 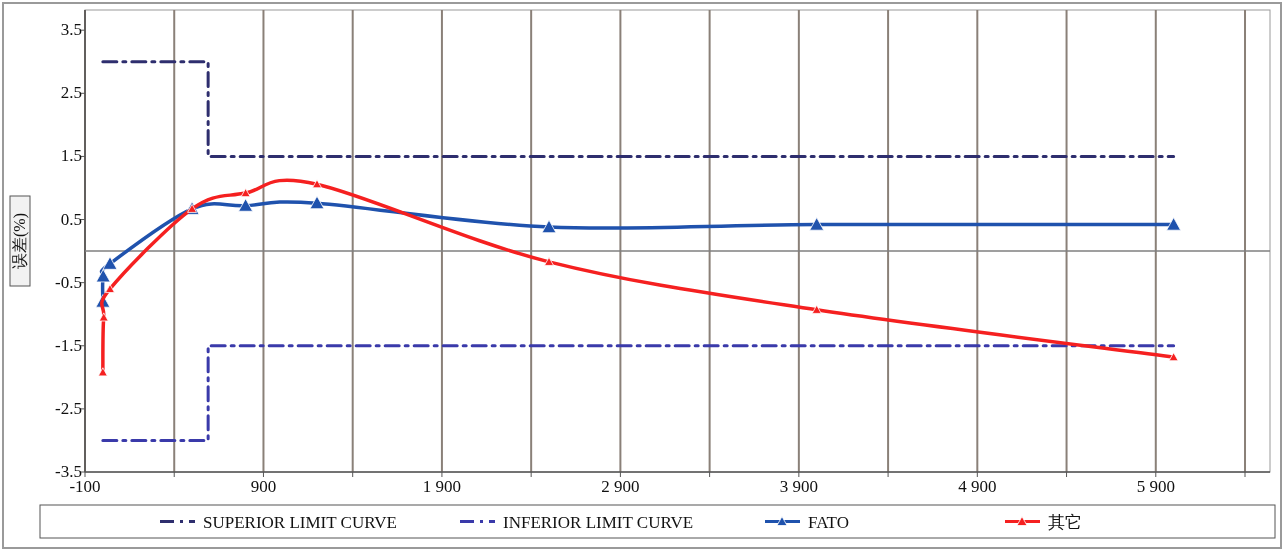 I want to click on legend-label: 其它, so click(x=1065, y=522).